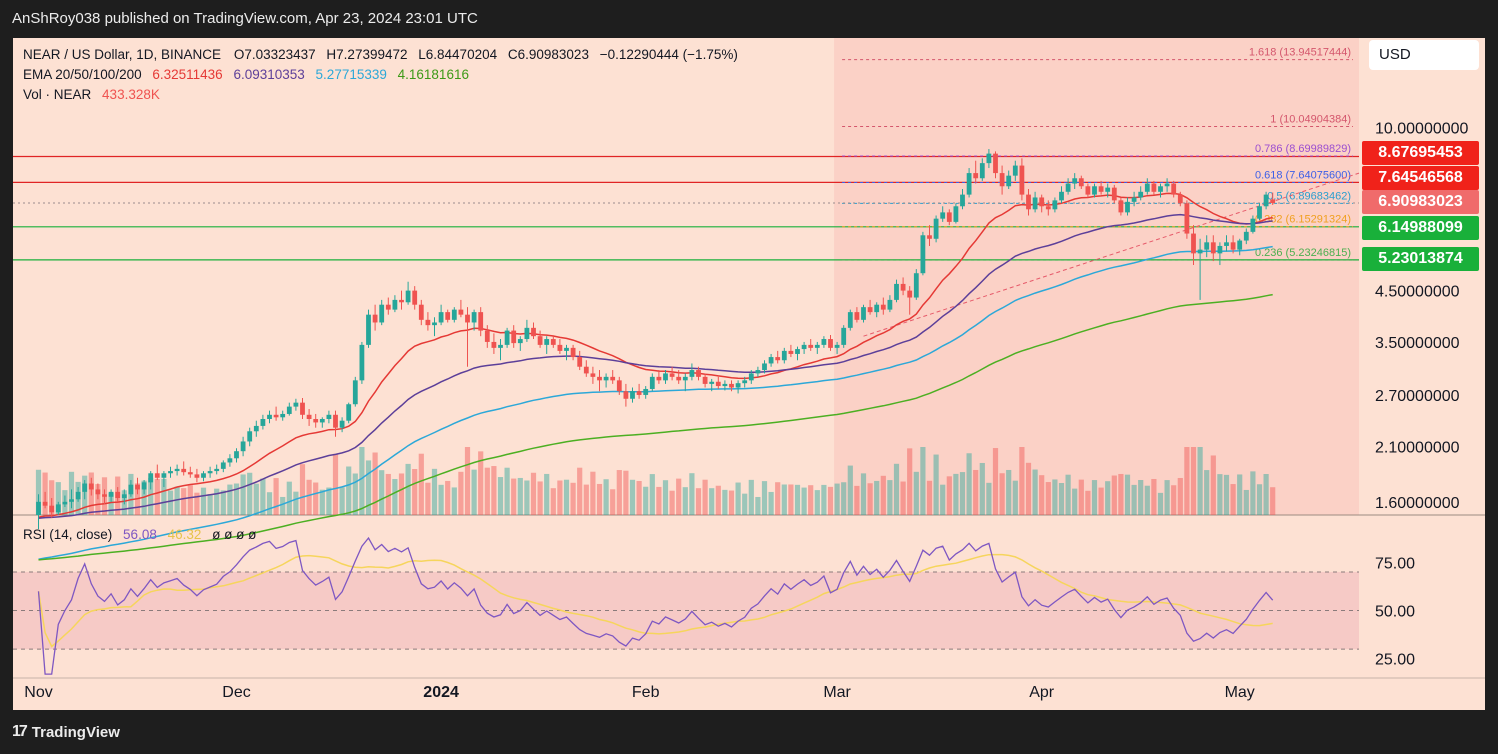 The width and height of the screenshot is (1498, 754). Describe the element at coordinates (66, 732) in the screenshot. I see `tradingview-logo: 17 TradingView` at that location.